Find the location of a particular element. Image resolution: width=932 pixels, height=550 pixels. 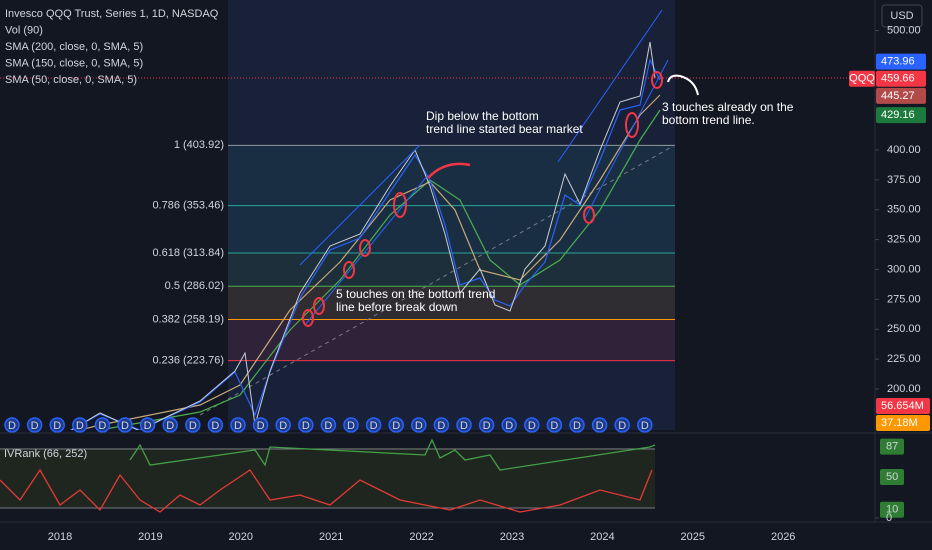

price-tag-label: 473.96 is located at coordinates (898, 62).